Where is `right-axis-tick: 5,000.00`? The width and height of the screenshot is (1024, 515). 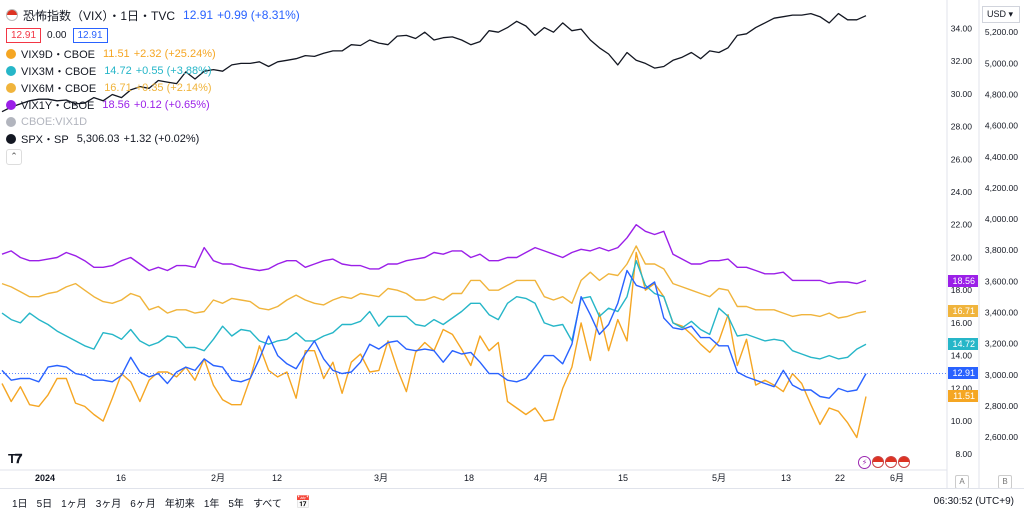
right-axis-tick: 5,000.00 is located at coordinates (1001, 63).